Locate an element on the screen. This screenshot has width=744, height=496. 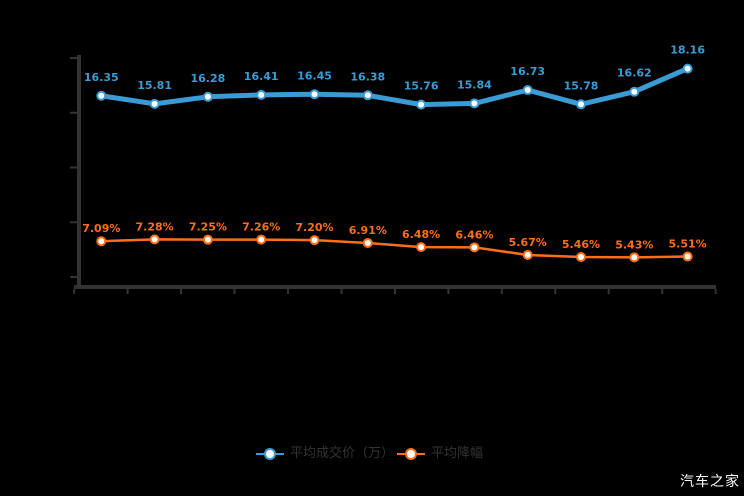
avg-price-label-8: 15.84 is located at coordinates (474, 84).